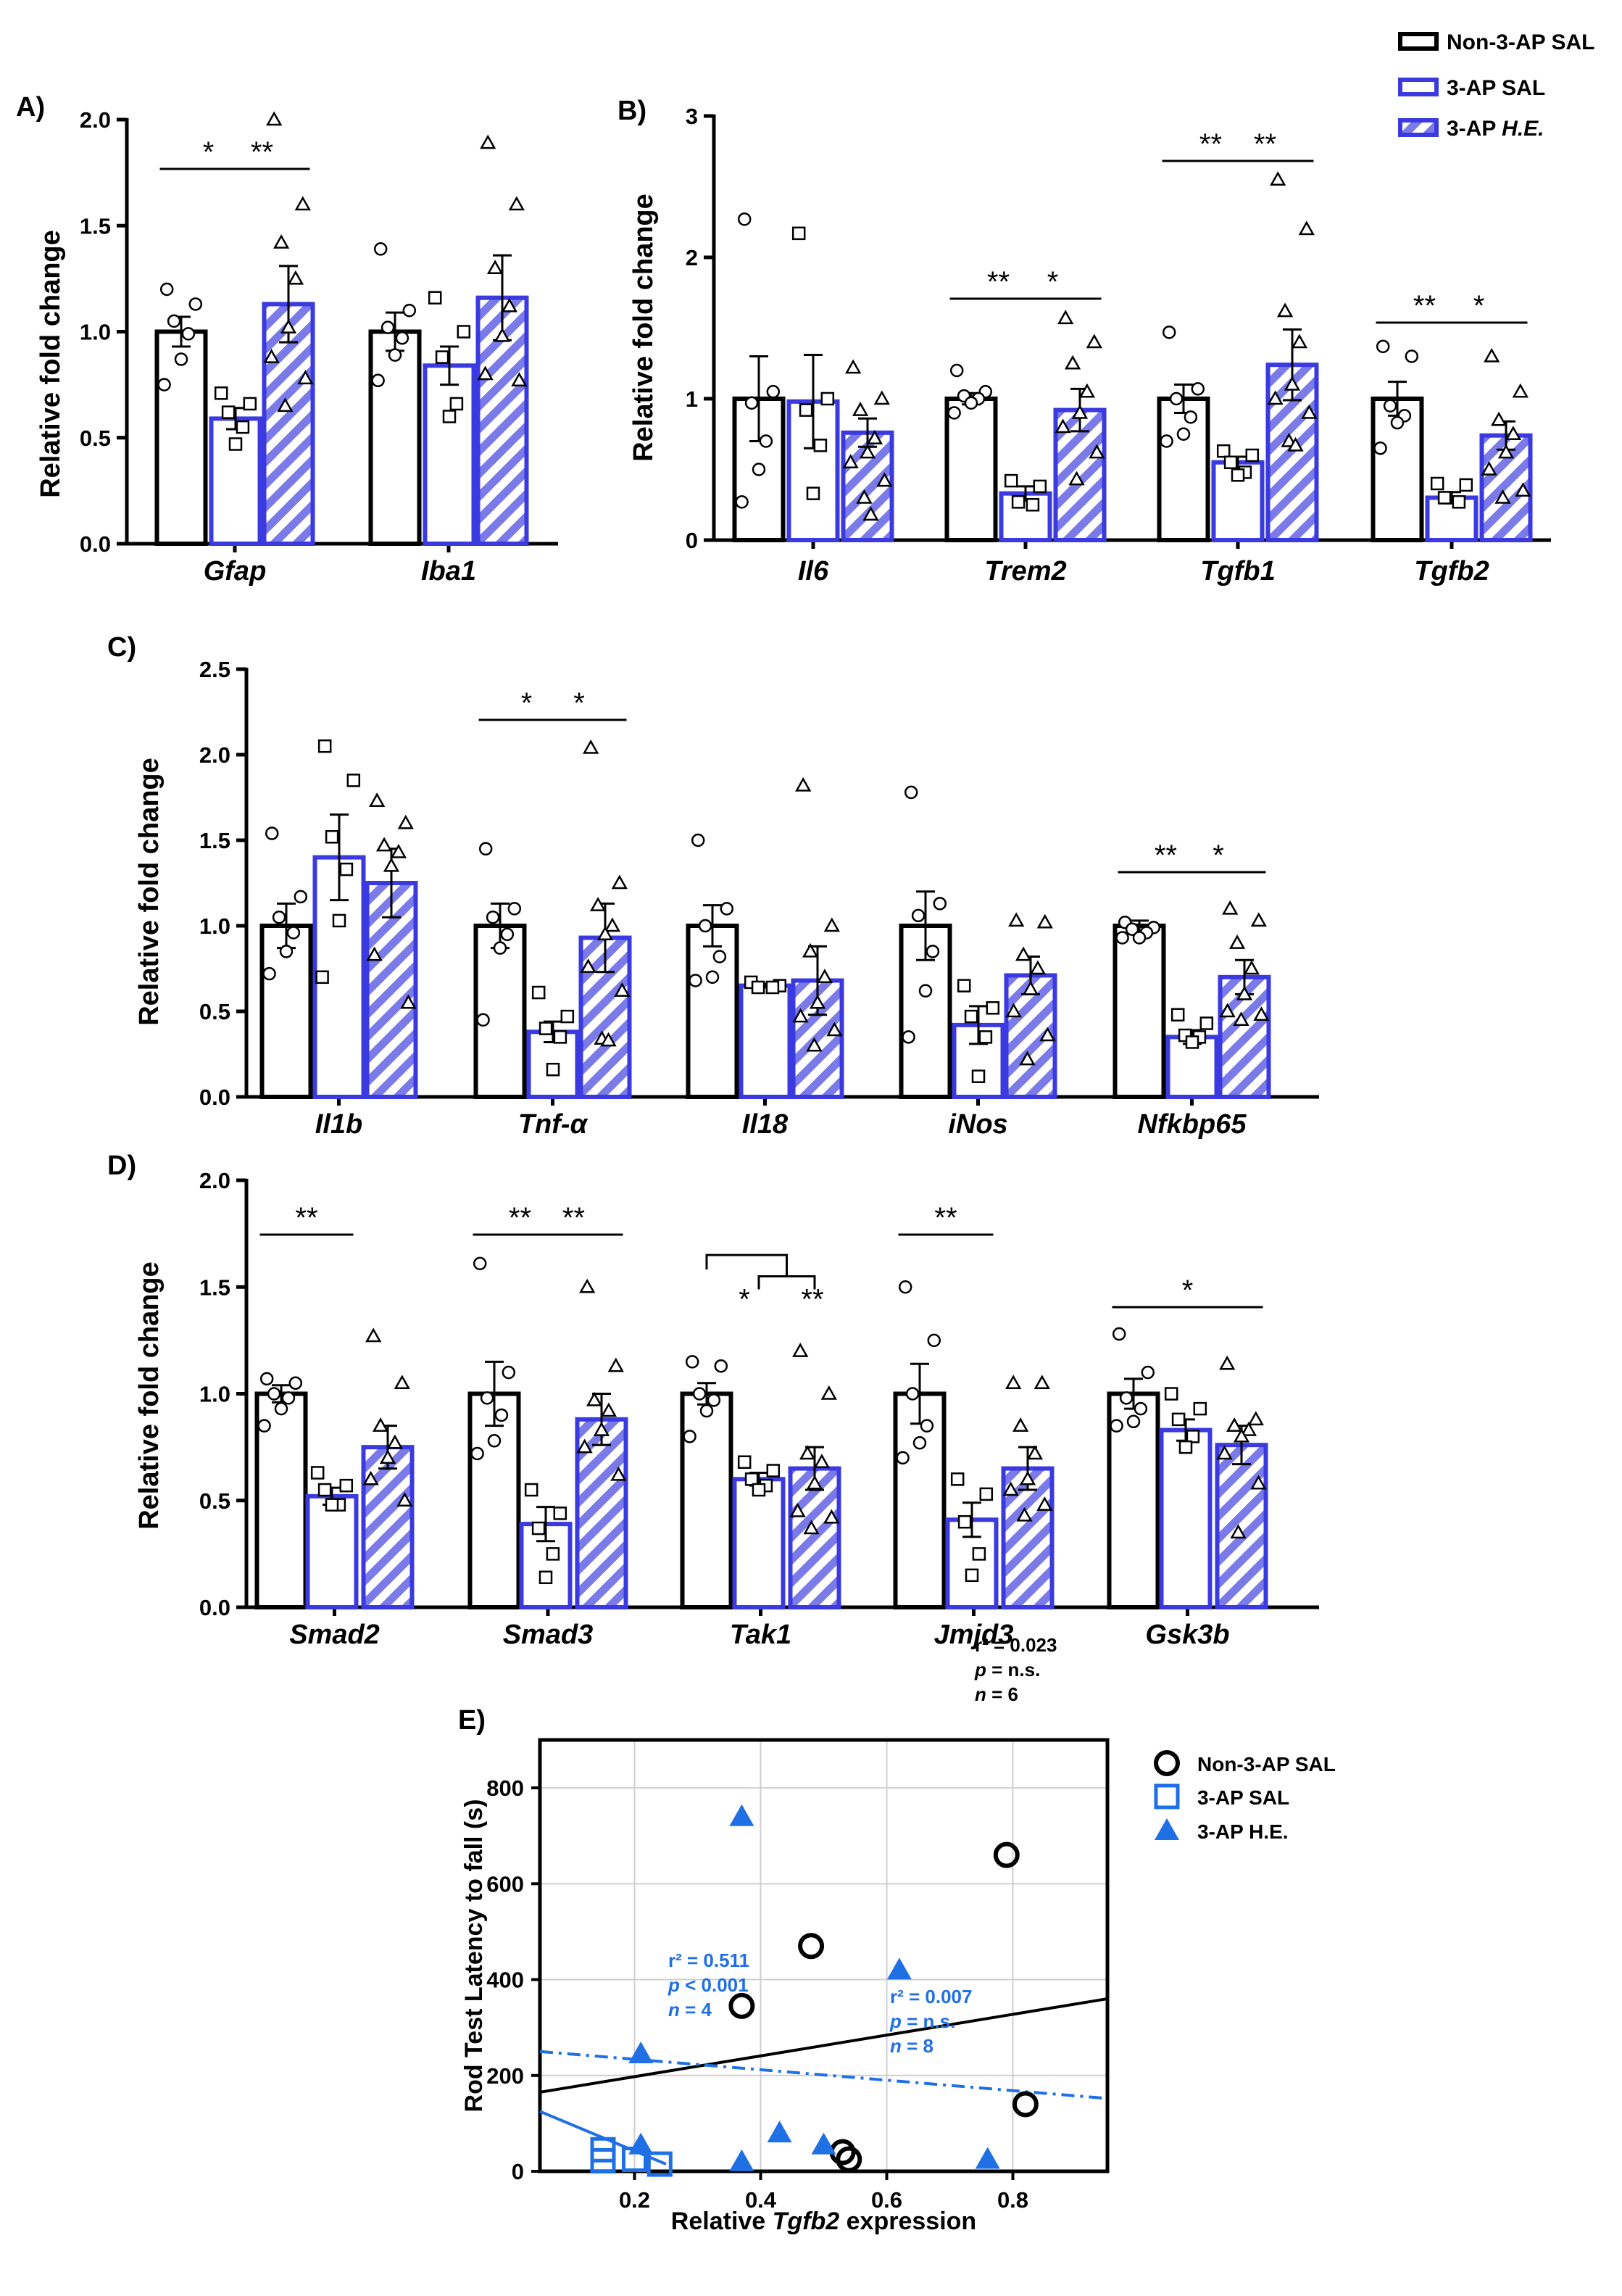  What do you see at coordinates (1243, 1797) in the screenshot?
I see `legend-label: 3-AP SAL` at bounding box center [1243, 1797].